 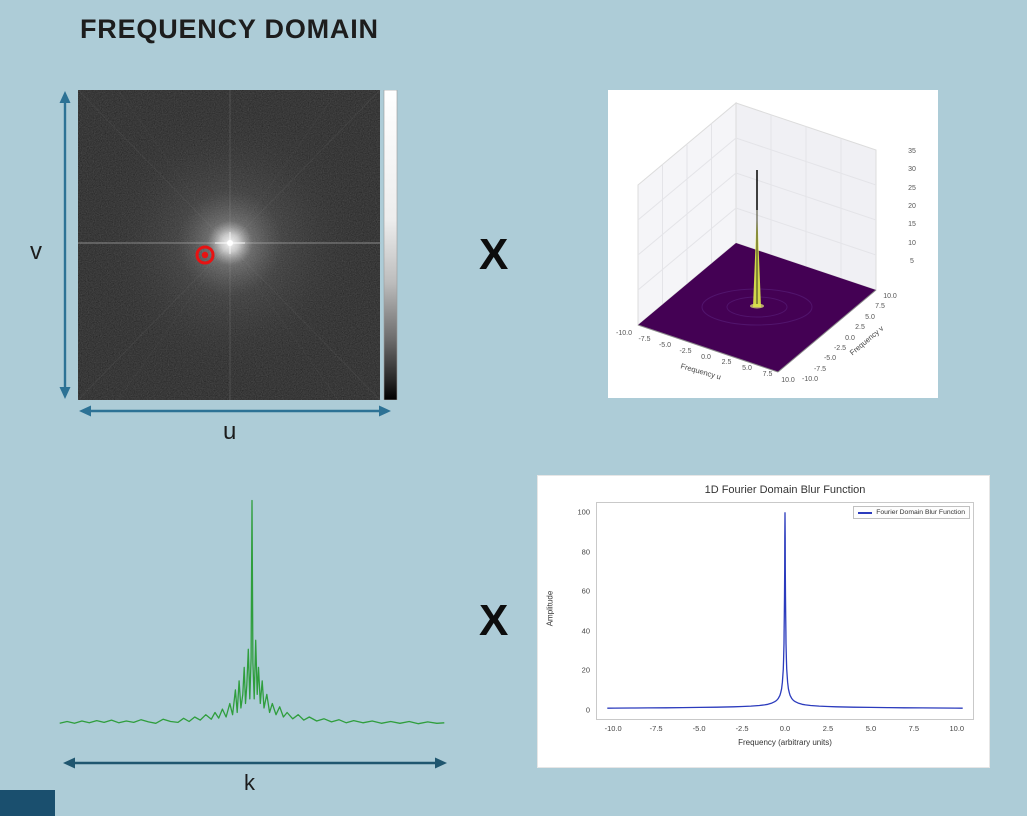 What do you see at coordinates (820, 369) in the screenshot?
I see `surface-y-tick: -7.5` at bounding box center [820, 369].